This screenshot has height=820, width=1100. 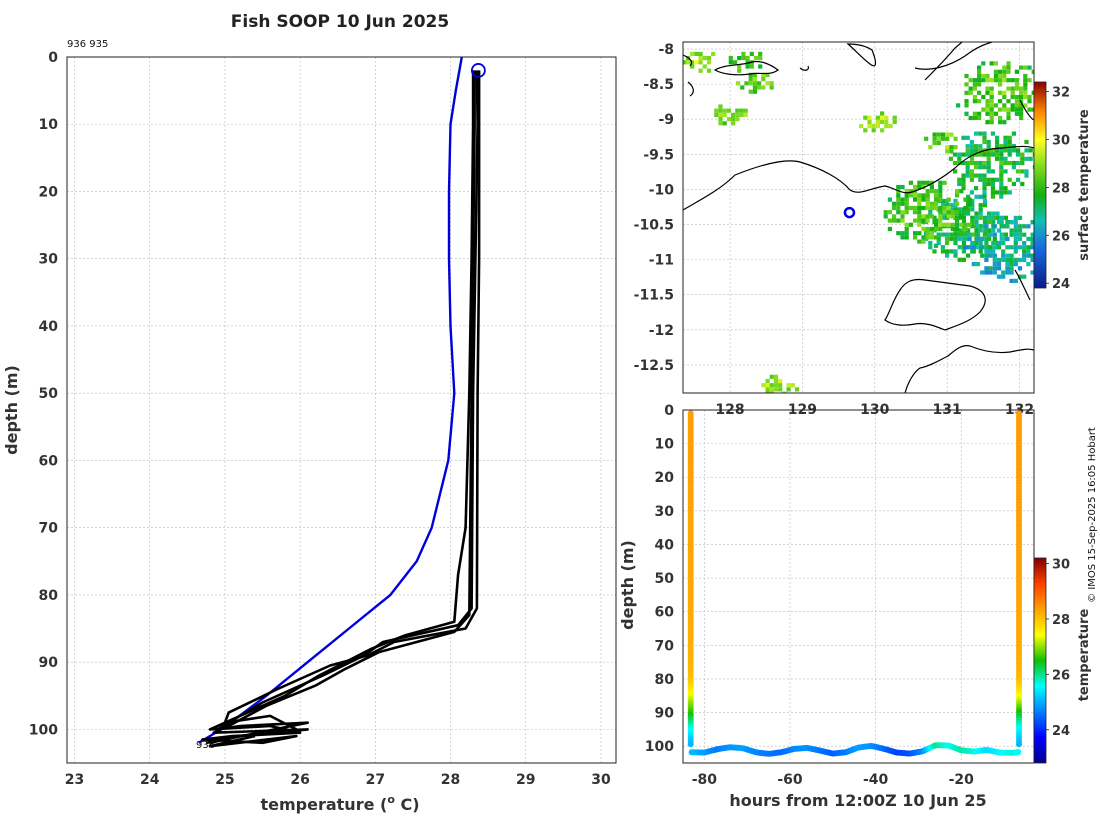 What do you see at coordinates (1061, 284) in the screenshot?
I see `sst-colorbar-tick-label: 24` at bounding box center [1061, 284].